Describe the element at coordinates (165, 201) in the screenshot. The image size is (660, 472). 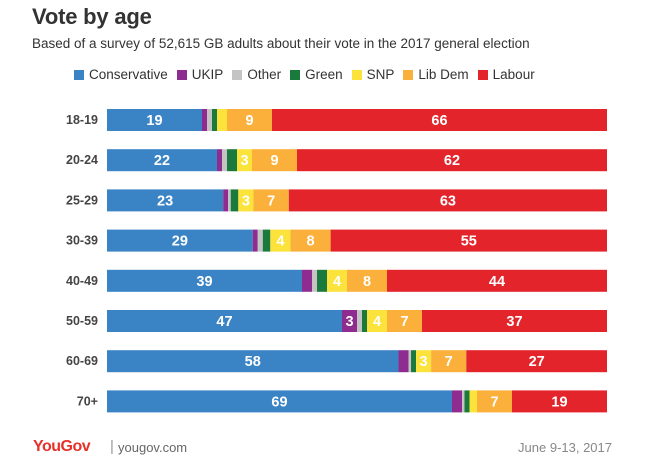
I see `data-label: 23` at that location.